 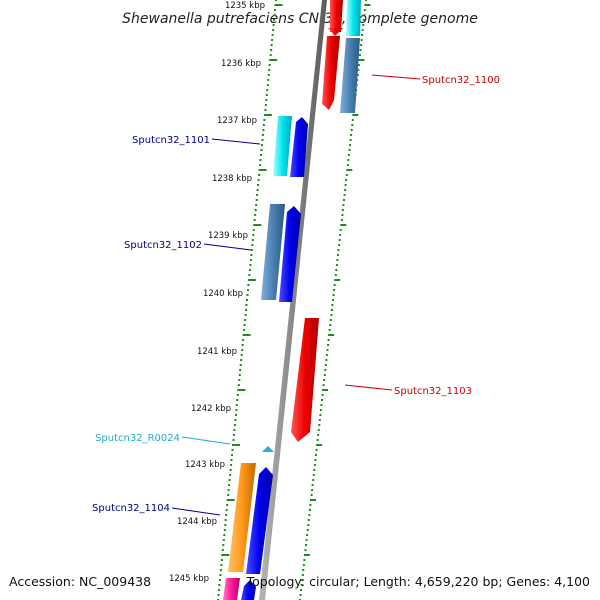 What do you see at coordinates (241, 64) in the screenshot?
I see `kbp-label-1236: 1236 kbp` at bounding box center [241, 64].